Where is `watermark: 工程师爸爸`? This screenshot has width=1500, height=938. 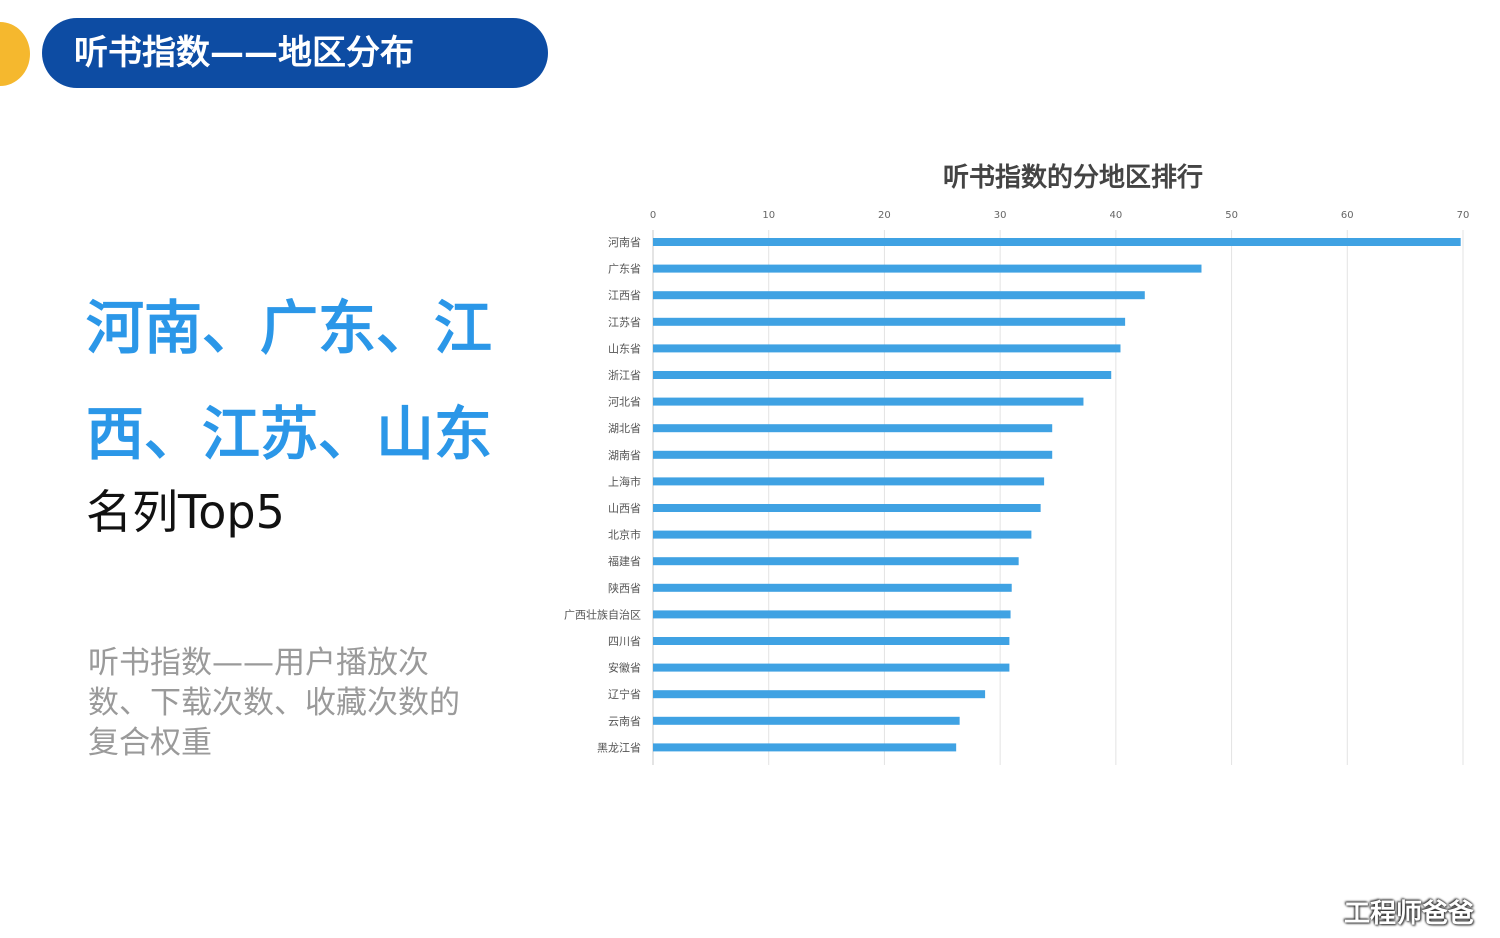
watermark: 工程师爸爸 is located at coordinates (1408, 914).